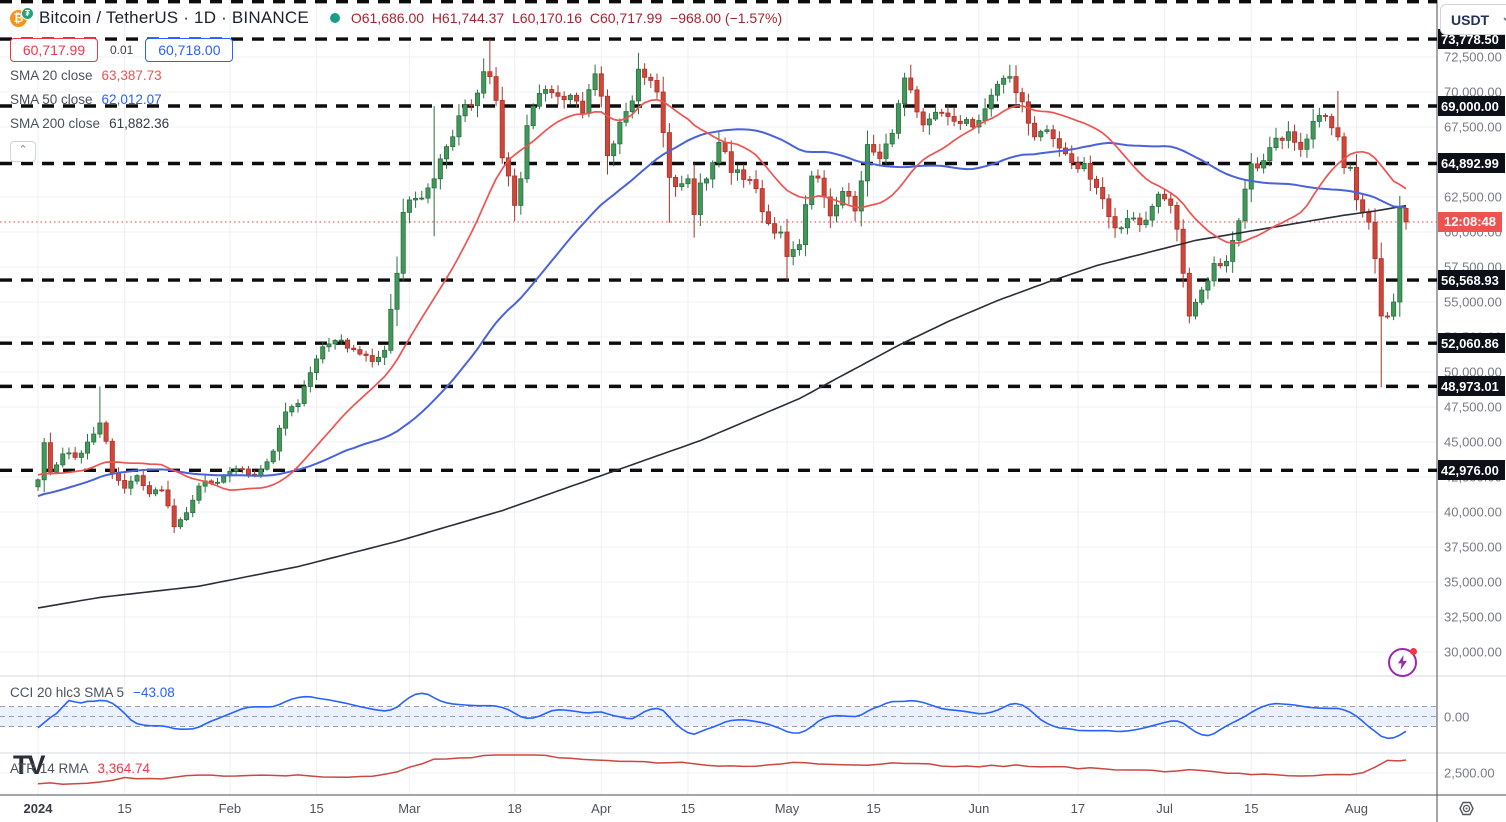 The width and height of the screenshot is (1506, 822). Describe the element at coordinates (1466, 811) in the screenshot. I see `time-axis-settings-icon` at that location.